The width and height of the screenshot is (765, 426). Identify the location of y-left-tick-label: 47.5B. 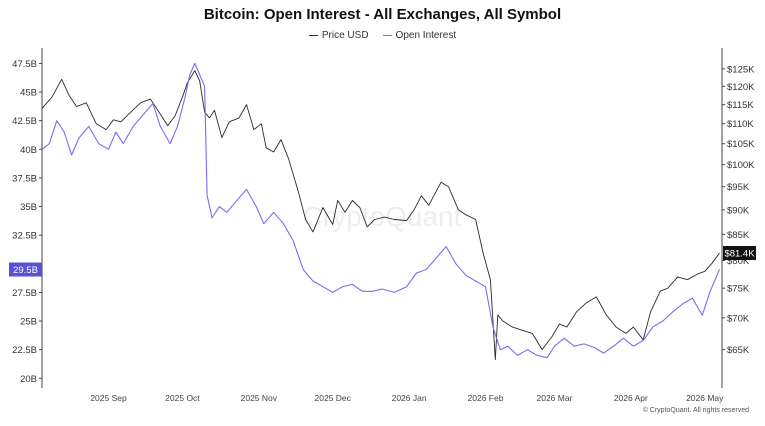
(24, 64).